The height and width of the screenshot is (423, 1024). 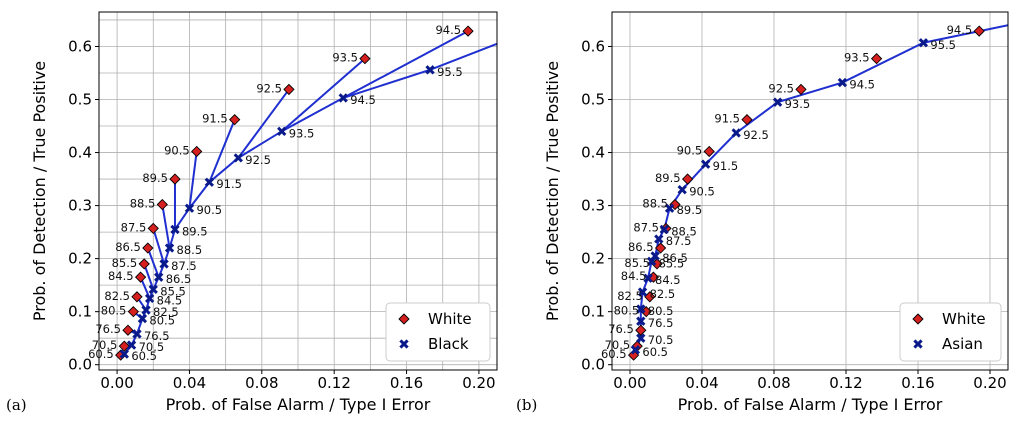 I want to click on panel-a-legend-box, so click(x=438, y=332).